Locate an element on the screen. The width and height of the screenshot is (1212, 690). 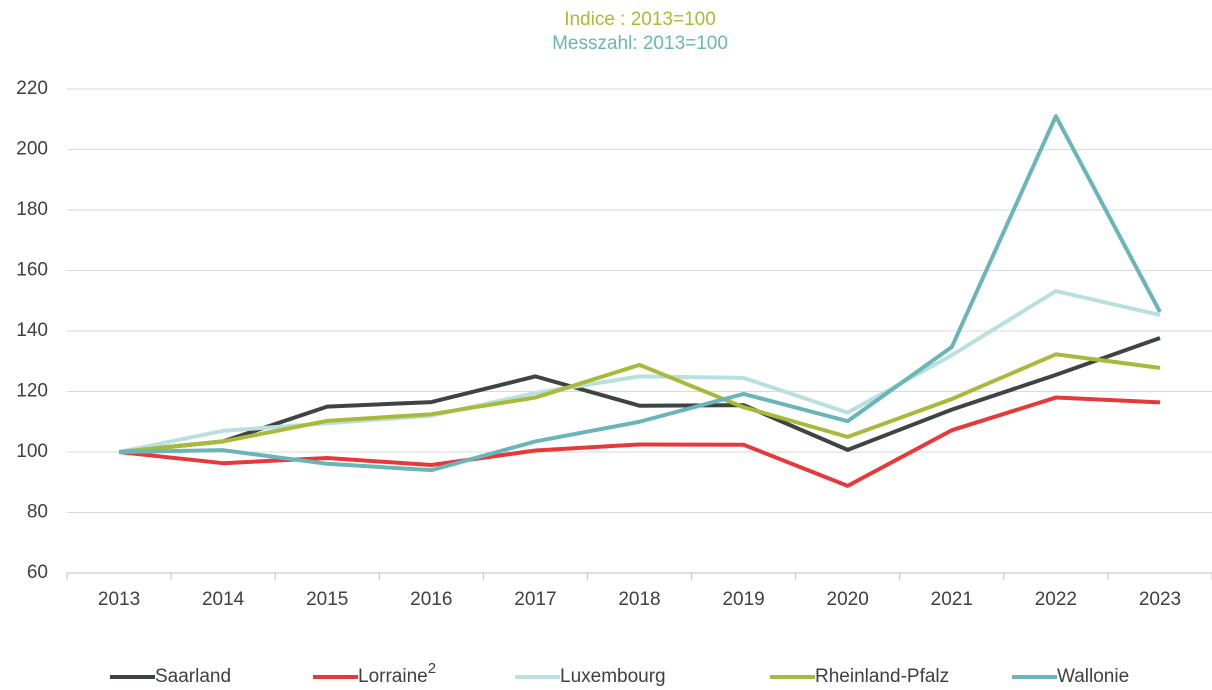
legend-name: Lorraine is located at coordinates (393, 676).